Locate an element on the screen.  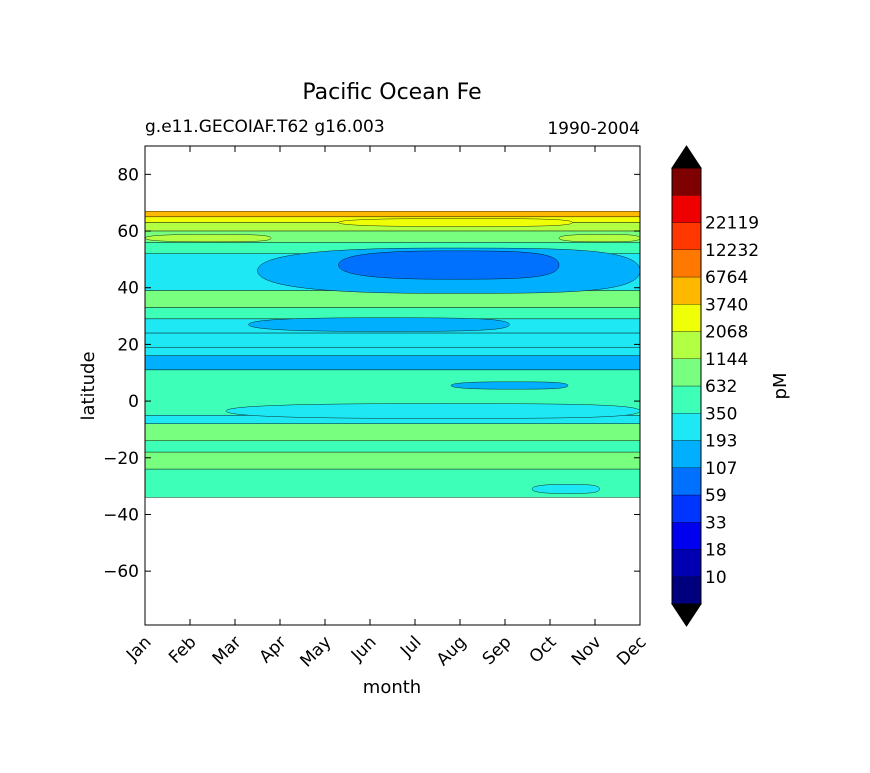
x-tick-label: Aug is located at coordinates (452, 651).